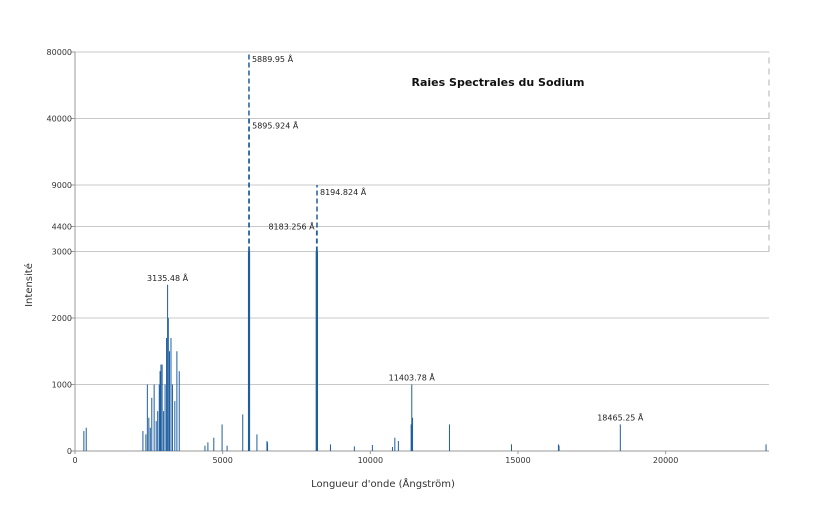 This screenshot has height=512, width=819. Describe the element at coordinates (370, 460) in the screenshot. I see `x-tick-label: 10000` at that location.